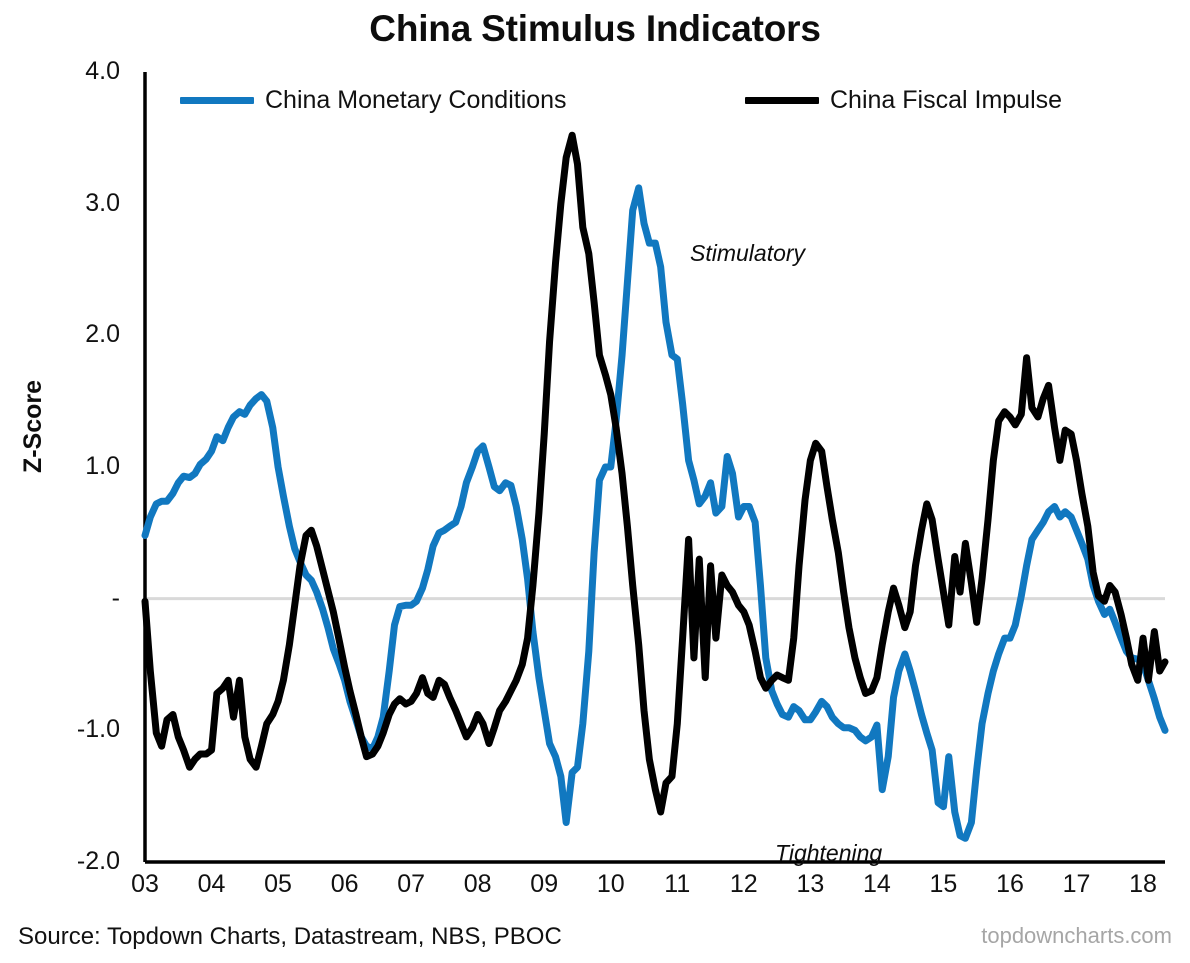  Describe the element at coordinates (677, 884) in the screenshot. I see `x-tick-label: 11` at that location.